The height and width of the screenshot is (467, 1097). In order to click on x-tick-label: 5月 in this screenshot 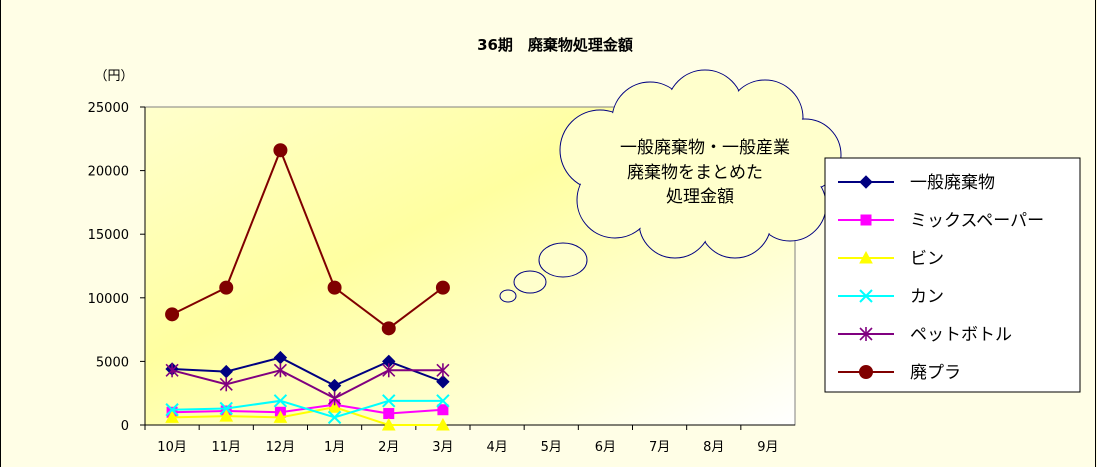, I will do `click(551, 447)`.